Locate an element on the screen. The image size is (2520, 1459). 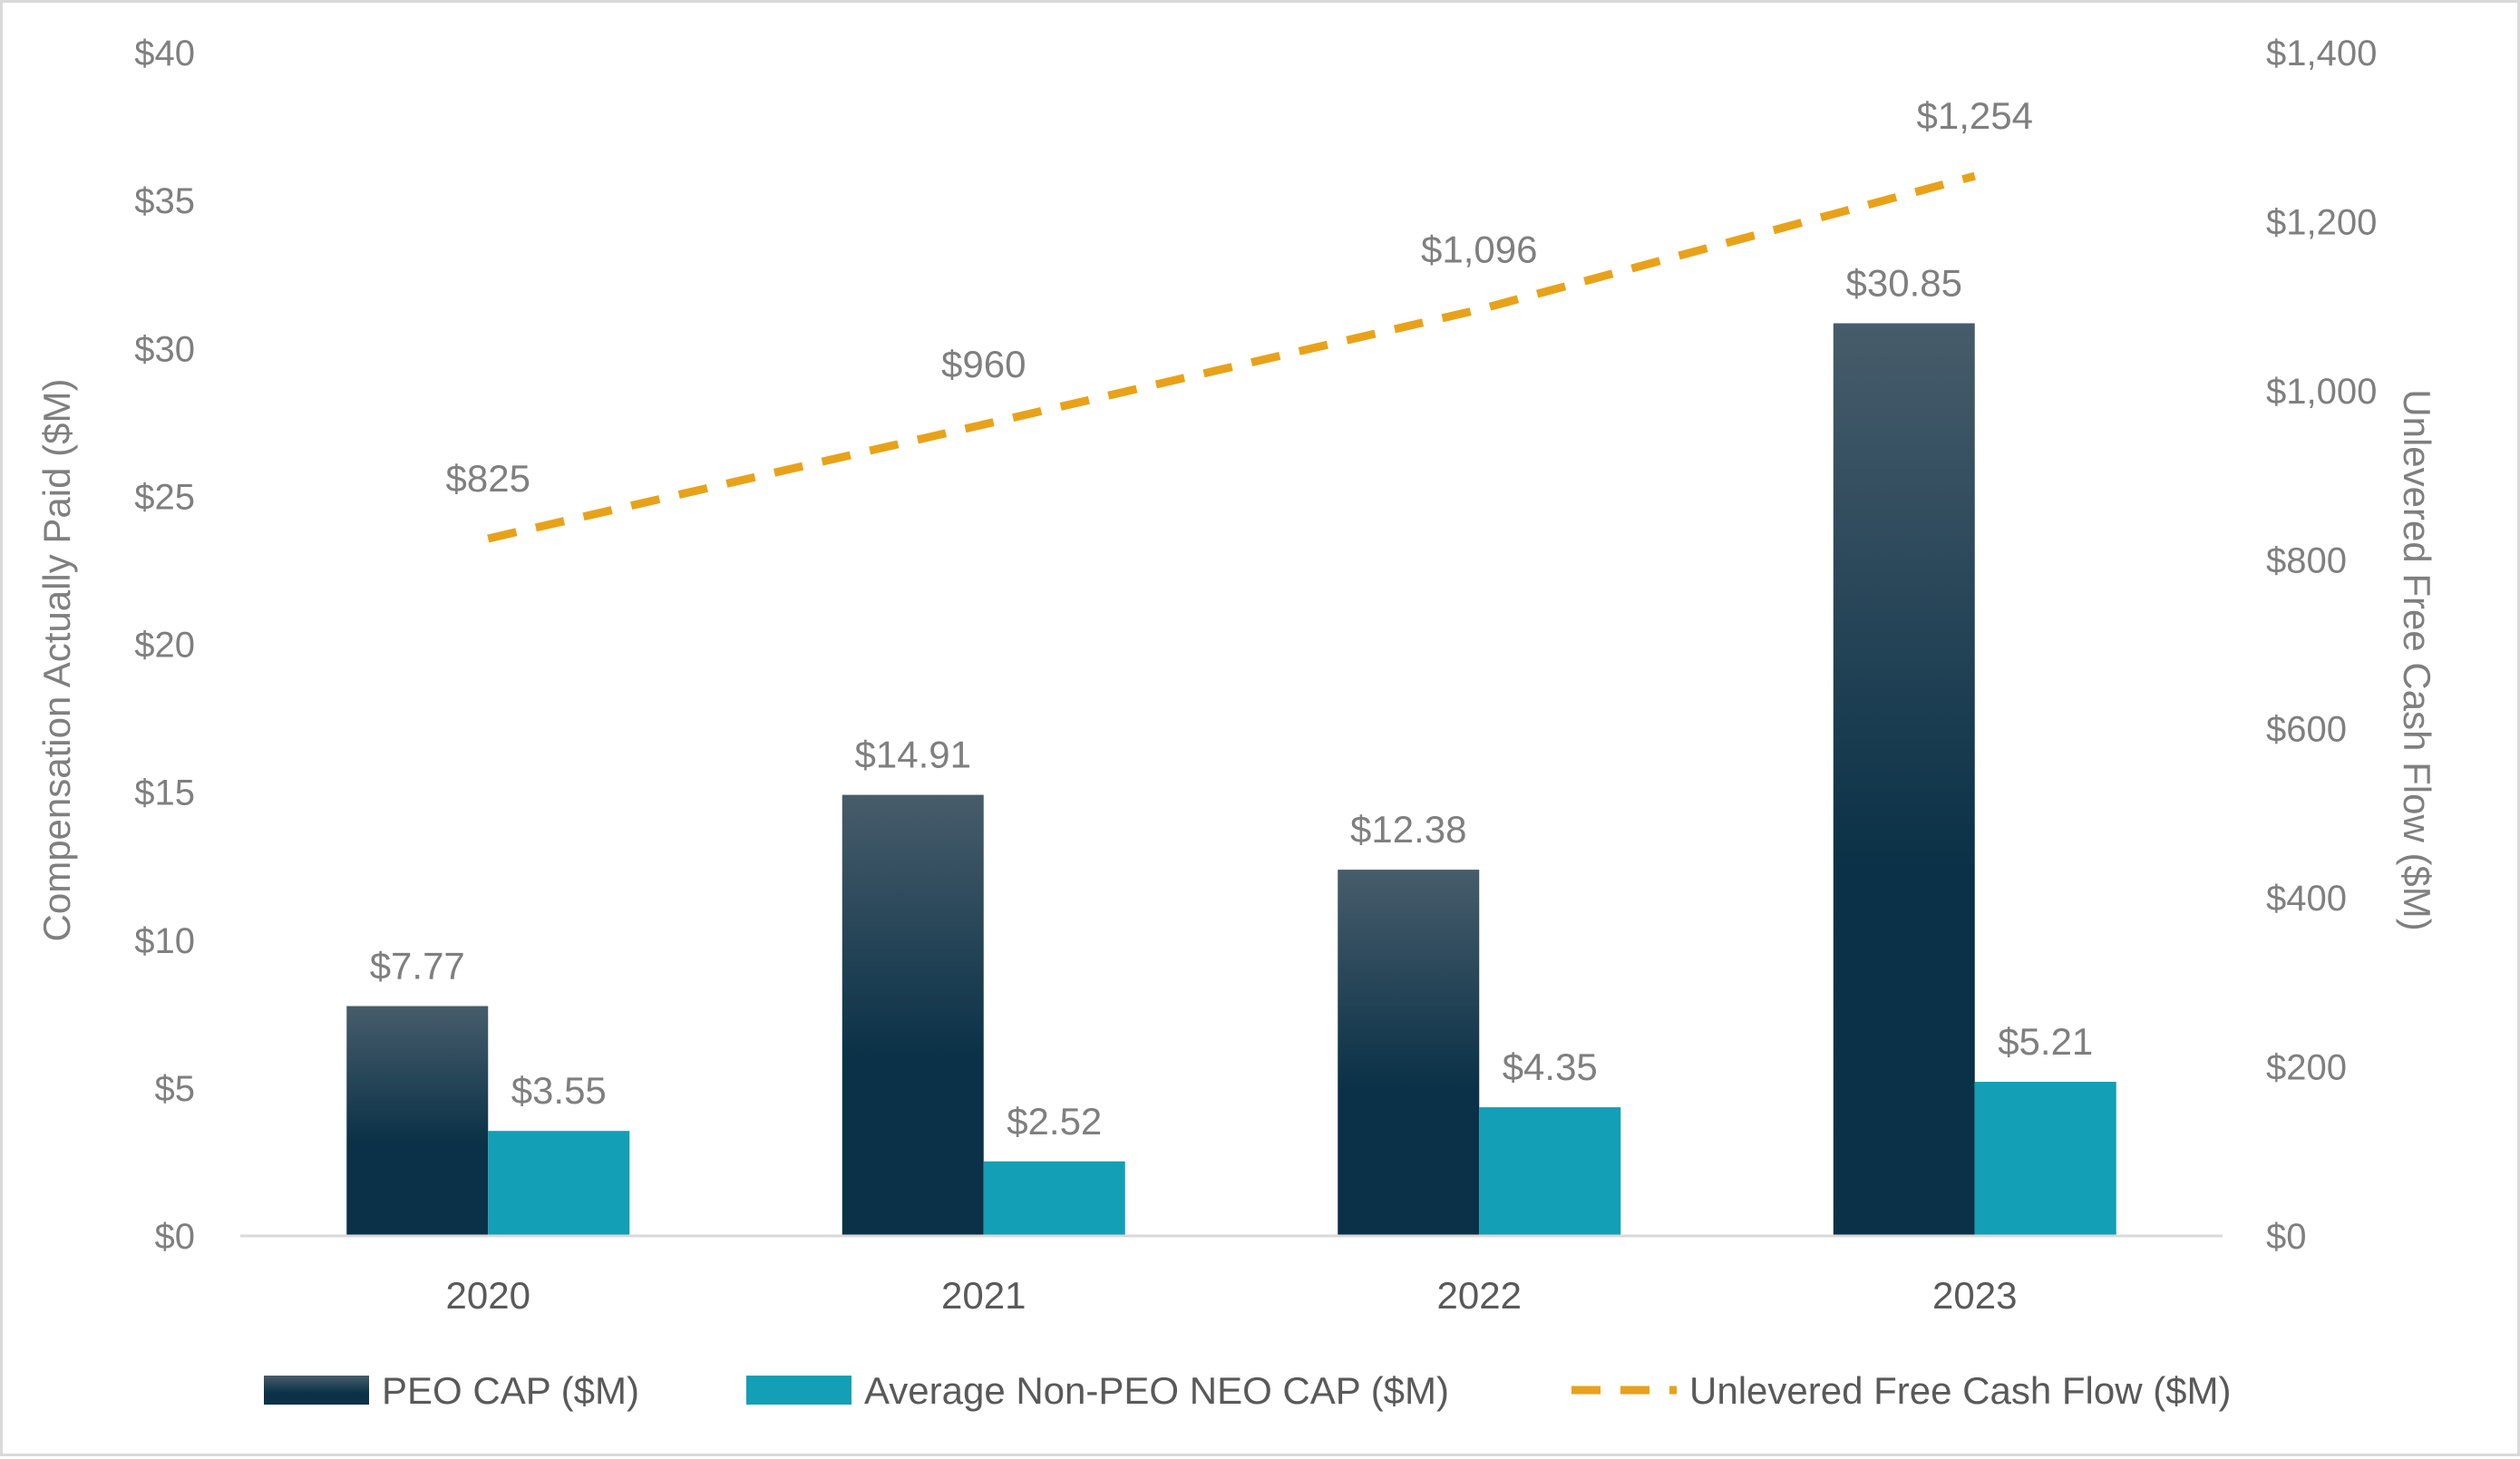
y-tick-right: $200 is located at coordinates (2306, 1068).